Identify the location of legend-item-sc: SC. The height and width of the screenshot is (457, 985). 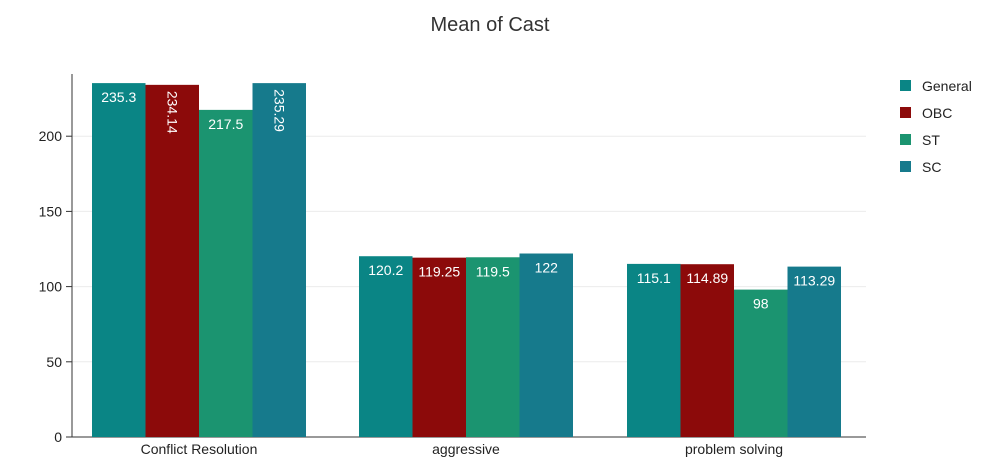
(936, 166).